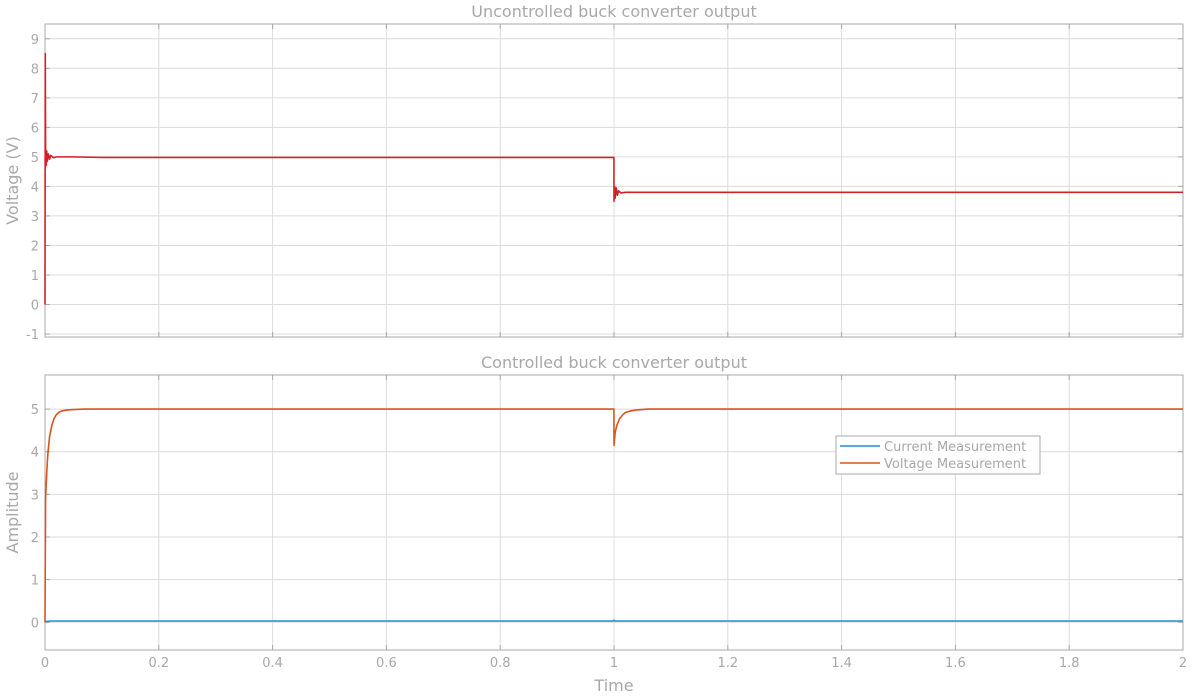 The image size is (1193, 697). What do you see at coordinates (1183, 663) in the screenshot?
I see `x-tick-label: 2` at bounding box center [1183, 663].